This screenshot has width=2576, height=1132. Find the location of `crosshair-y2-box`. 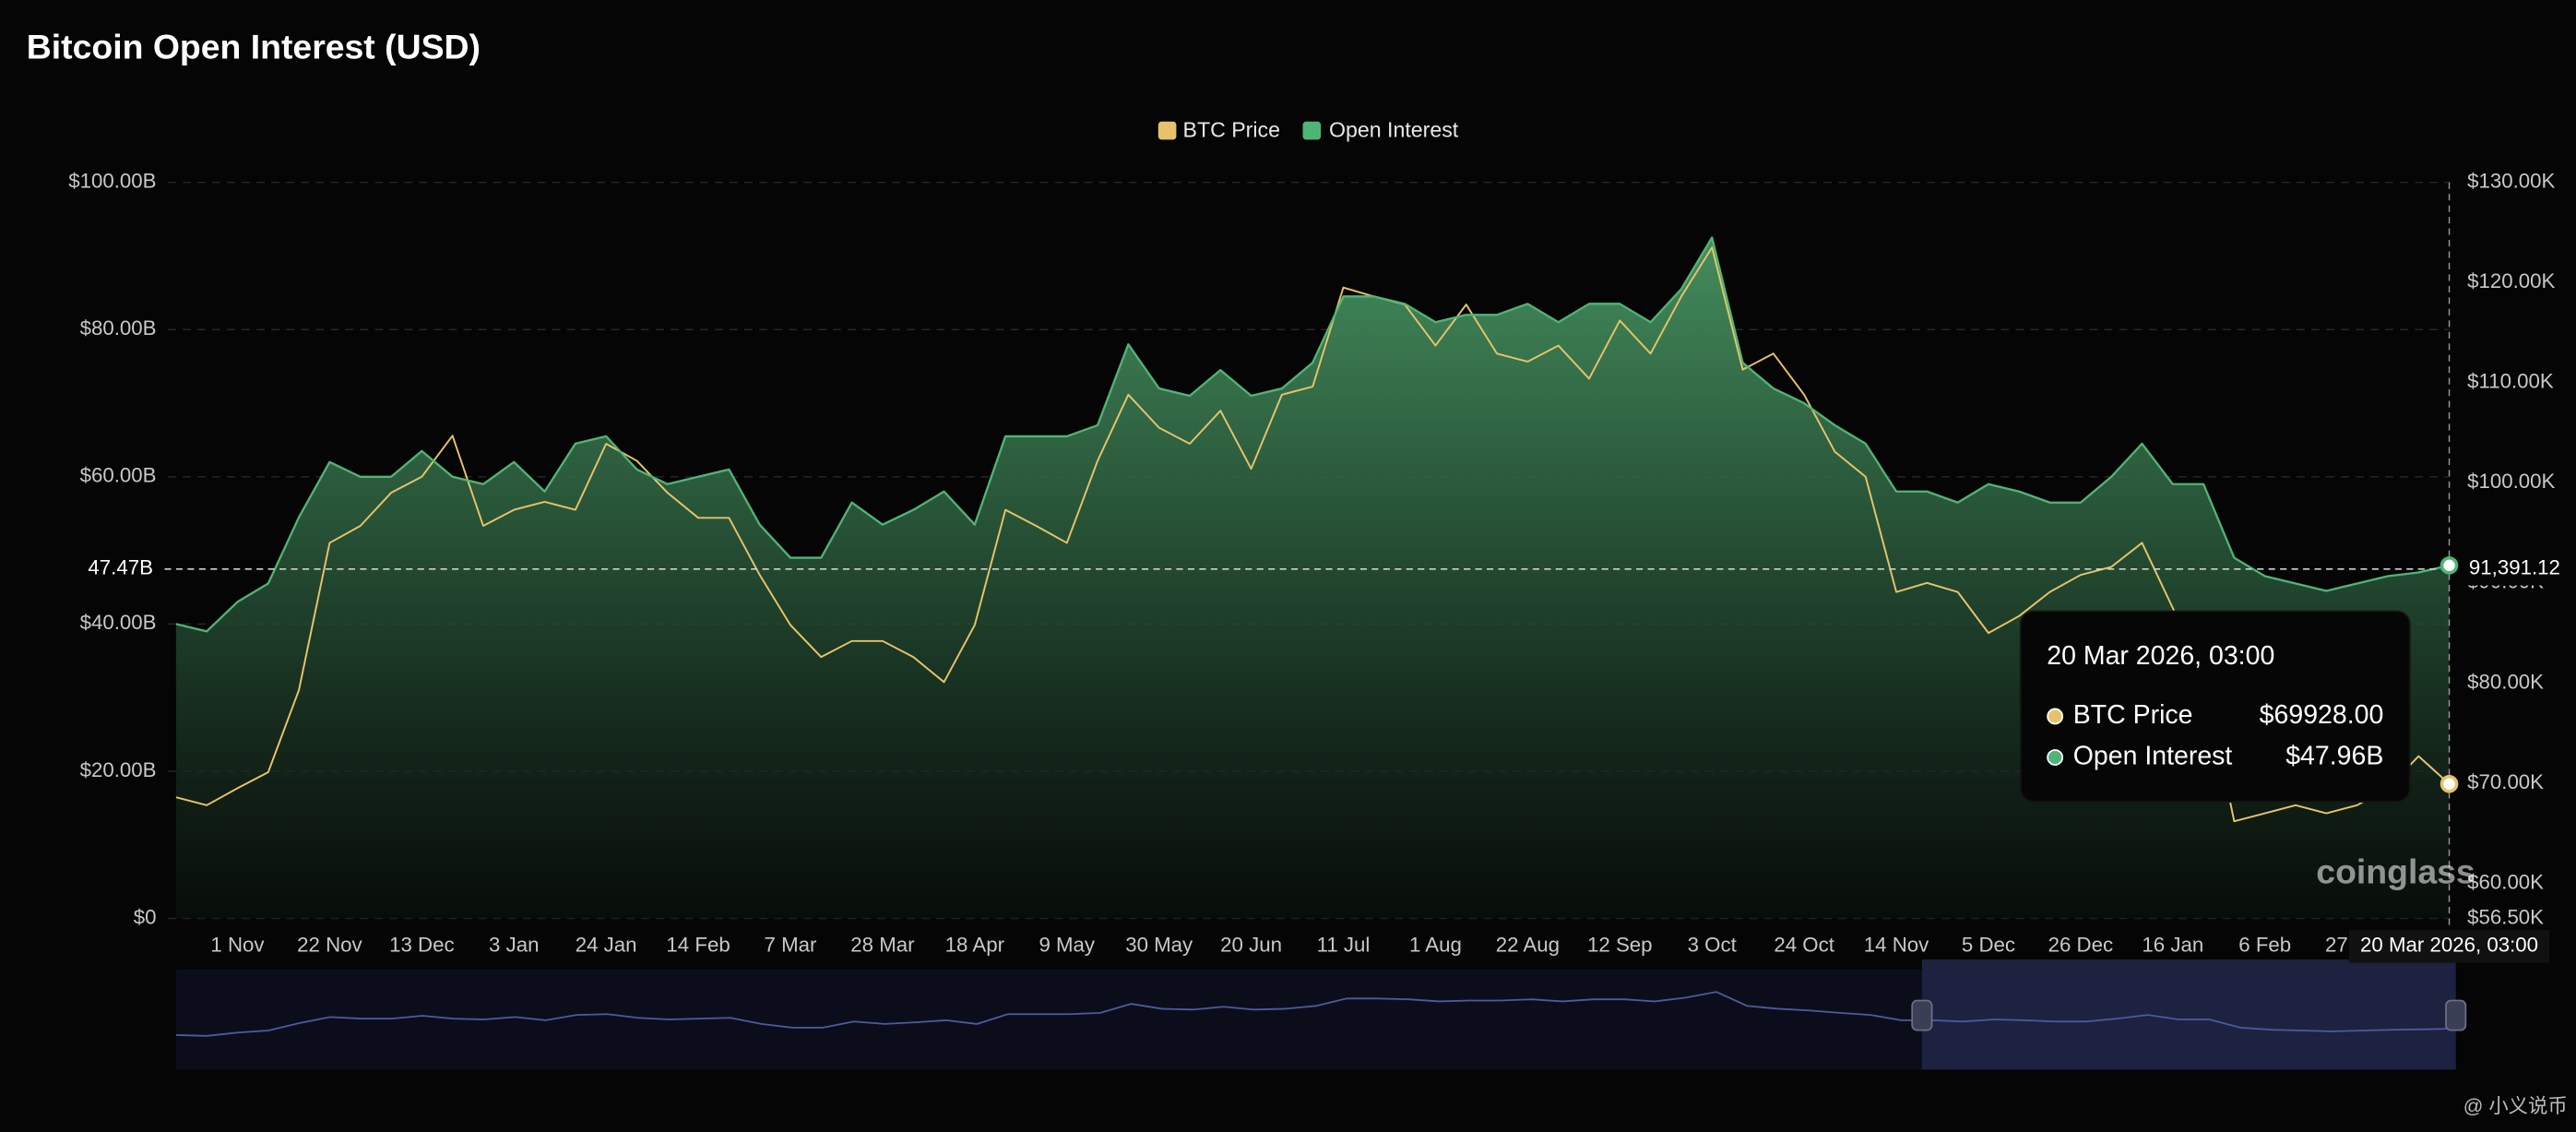

crosshair-y2-box is located at coordinates (2519, 569).